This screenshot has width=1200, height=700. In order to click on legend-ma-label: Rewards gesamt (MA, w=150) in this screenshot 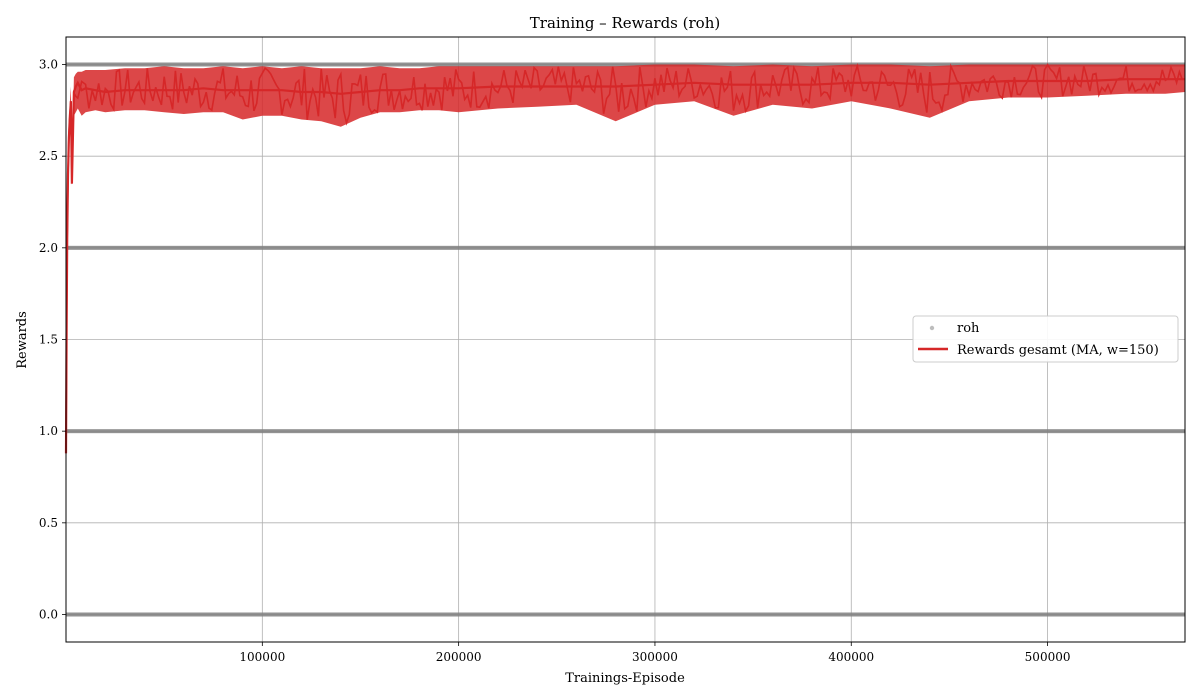, I will do `click(1058, 350)`.